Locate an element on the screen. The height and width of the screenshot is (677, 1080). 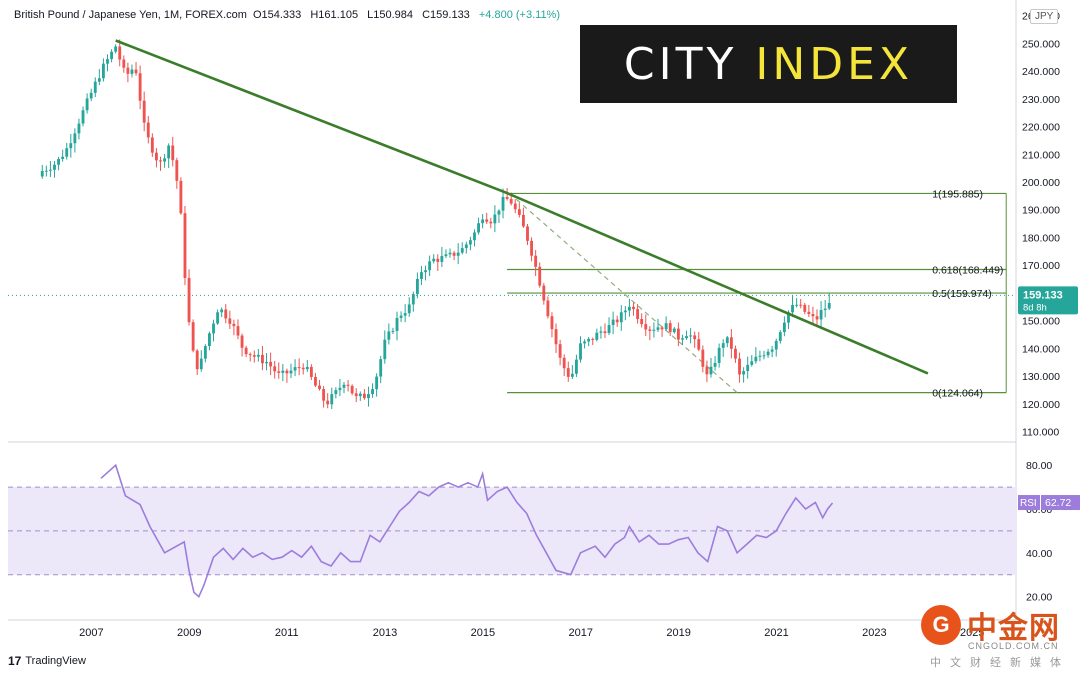
y-tick-label: 210.000 is located at coordinates (1041, 155).